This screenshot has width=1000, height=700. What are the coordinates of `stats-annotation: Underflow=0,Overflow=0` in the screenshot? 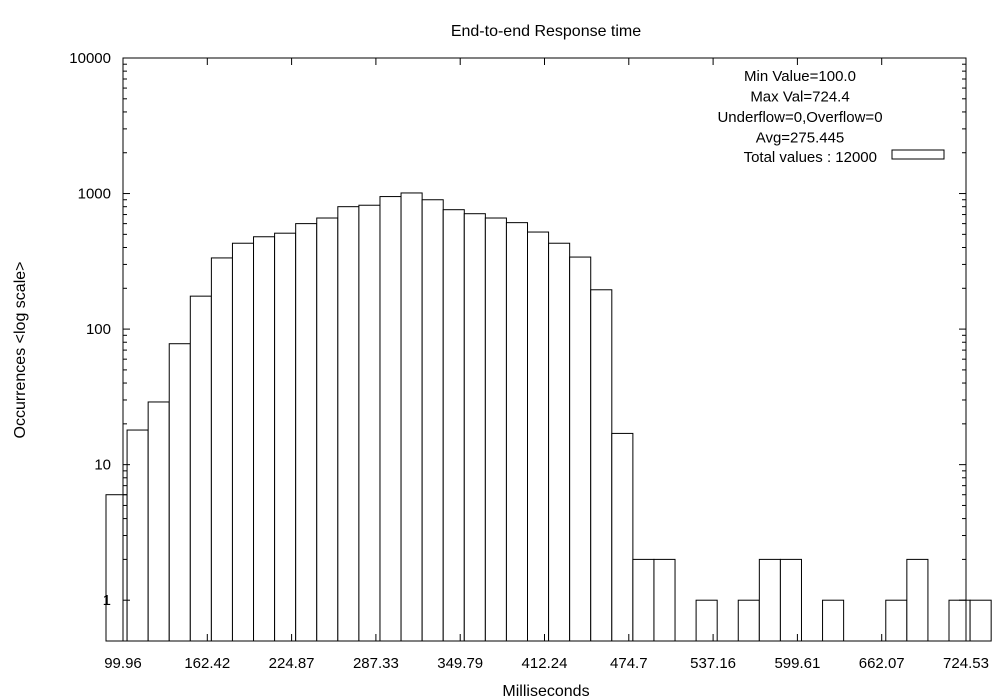 It's located at (799, 117).